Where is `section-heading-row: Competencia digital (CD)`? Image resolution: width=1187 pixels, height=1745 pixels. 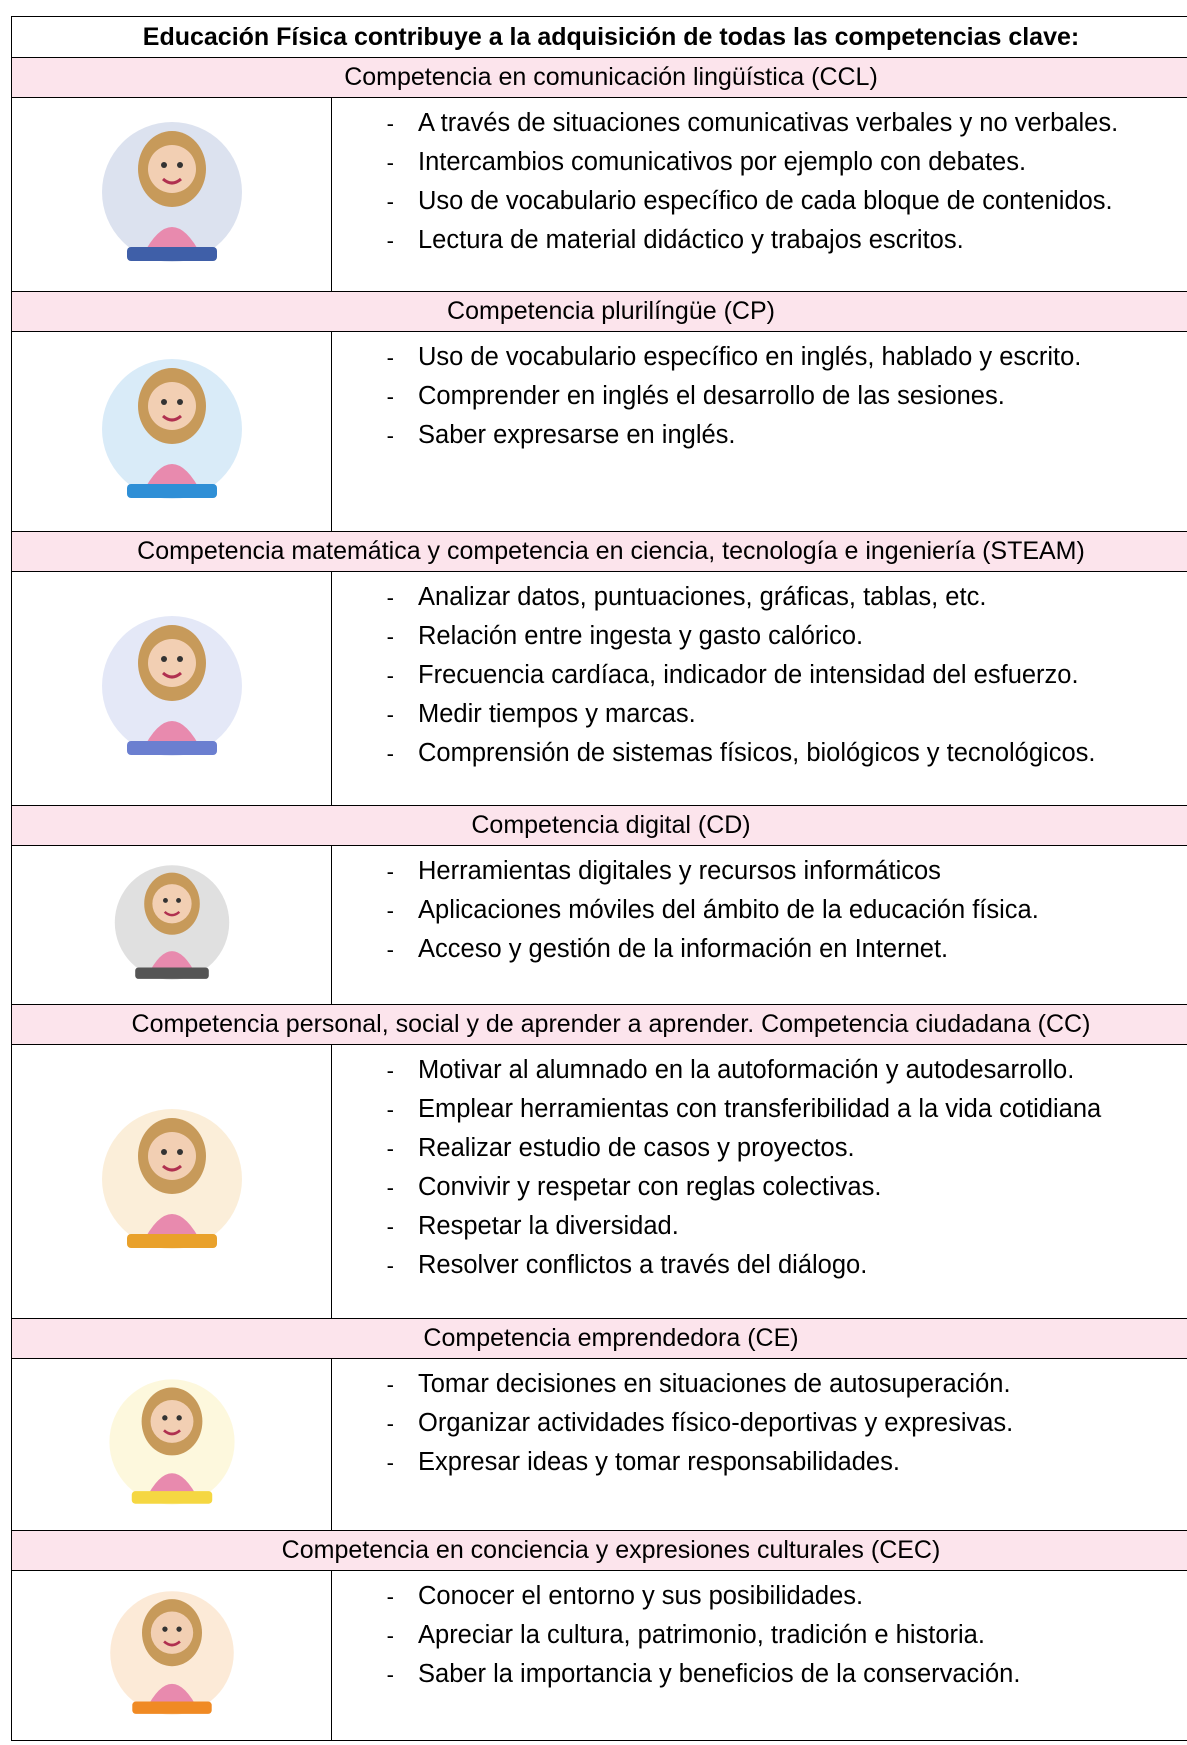
section-heading-row: Competencia digital (CD) is located at coordinates (599, 825).